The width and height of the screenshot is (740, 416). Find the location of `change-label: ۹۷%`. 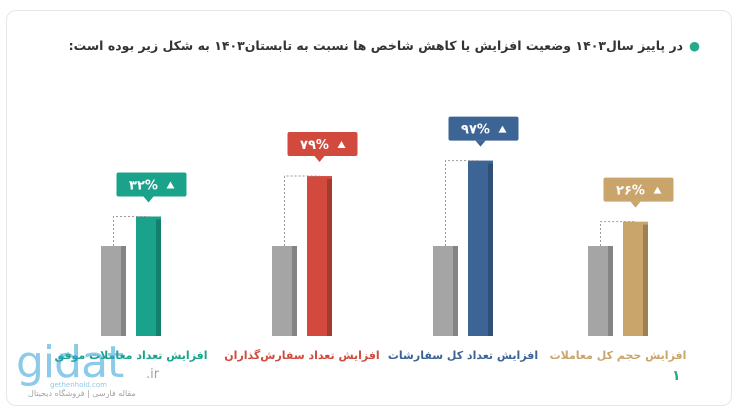

change-label: ۹۷% is located at coordinates (475, 130).